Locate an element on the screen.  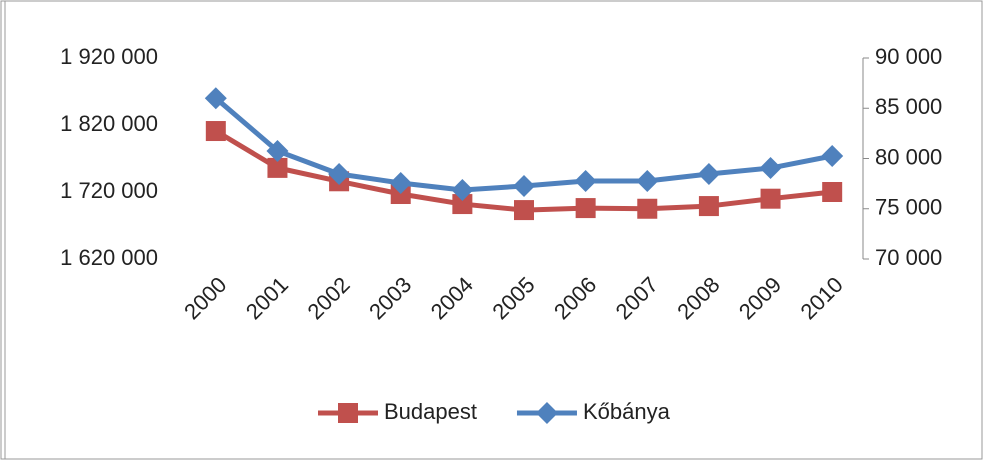
y-tick-label: 1 820 000 is located at coordinates (109, 123).